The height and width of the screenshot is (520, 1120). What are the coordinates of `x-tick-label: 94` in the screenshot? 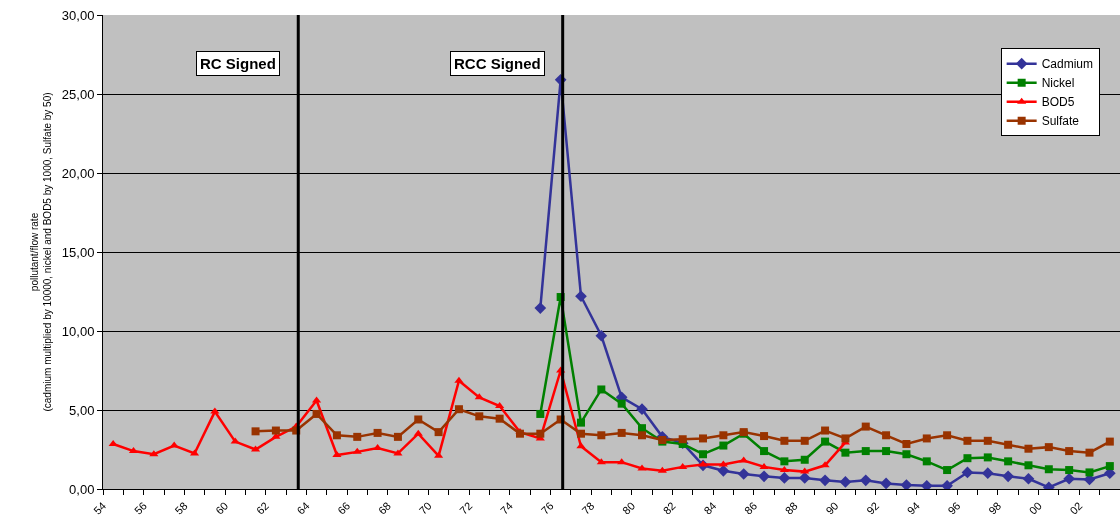 It's located at (913, 508).